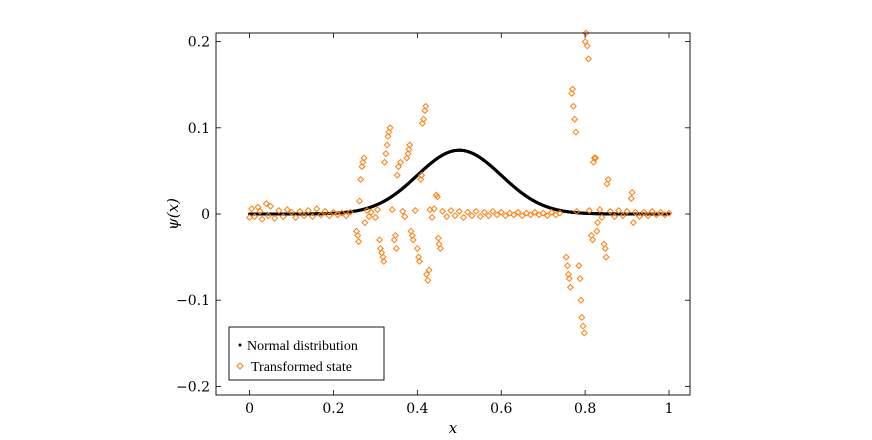 The width and height of the screenshot is (872, 440). What do you see at coordinates (585, 409) in the screenshot?
I see `x-tick-label: 0.8` at bounding box center [585, 409].